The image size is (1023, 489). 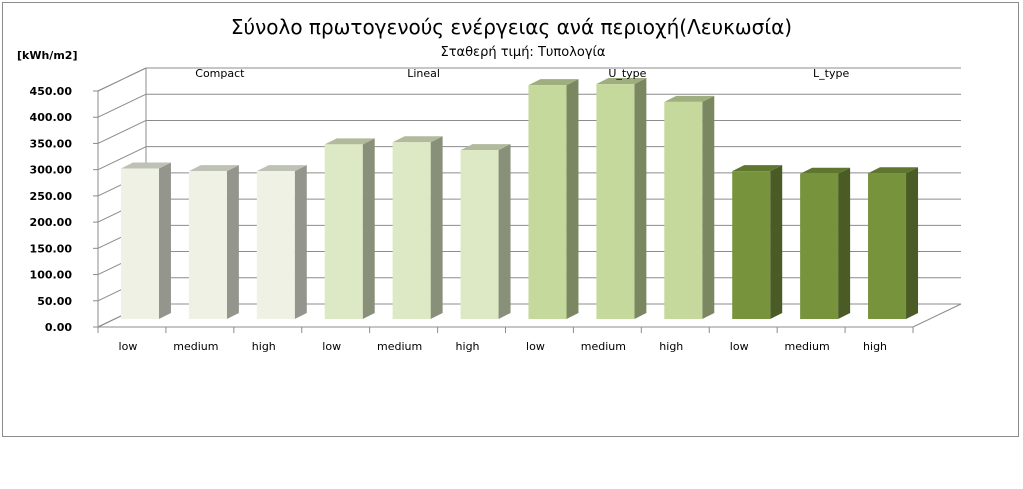 I want to click on group-label: Compact, so click(x=220, y=73).